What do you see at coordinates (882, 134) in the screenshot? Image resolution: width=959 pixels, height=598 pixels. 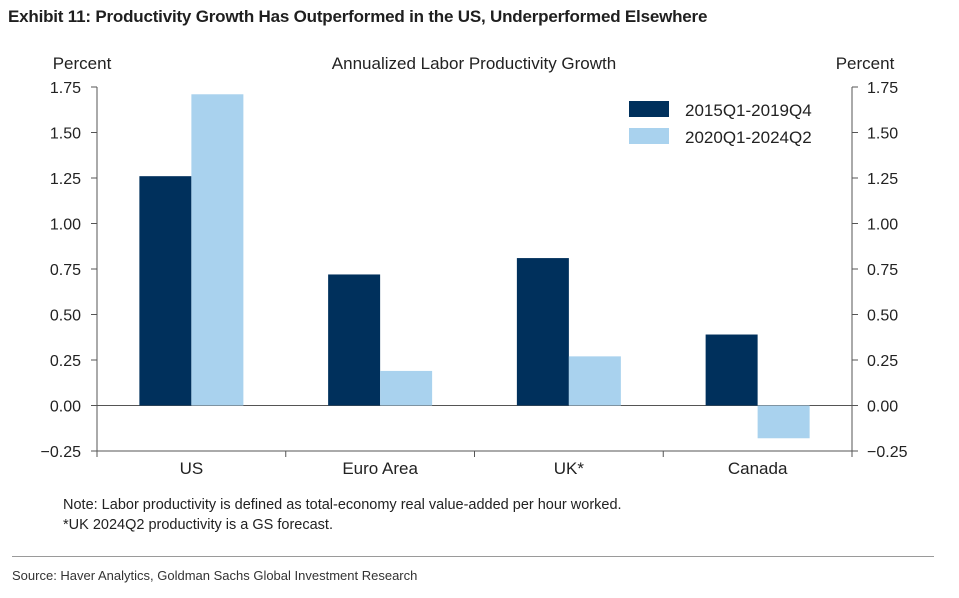 I see `y-tick-label-right: 1.50` at bounding box center [882, 134].